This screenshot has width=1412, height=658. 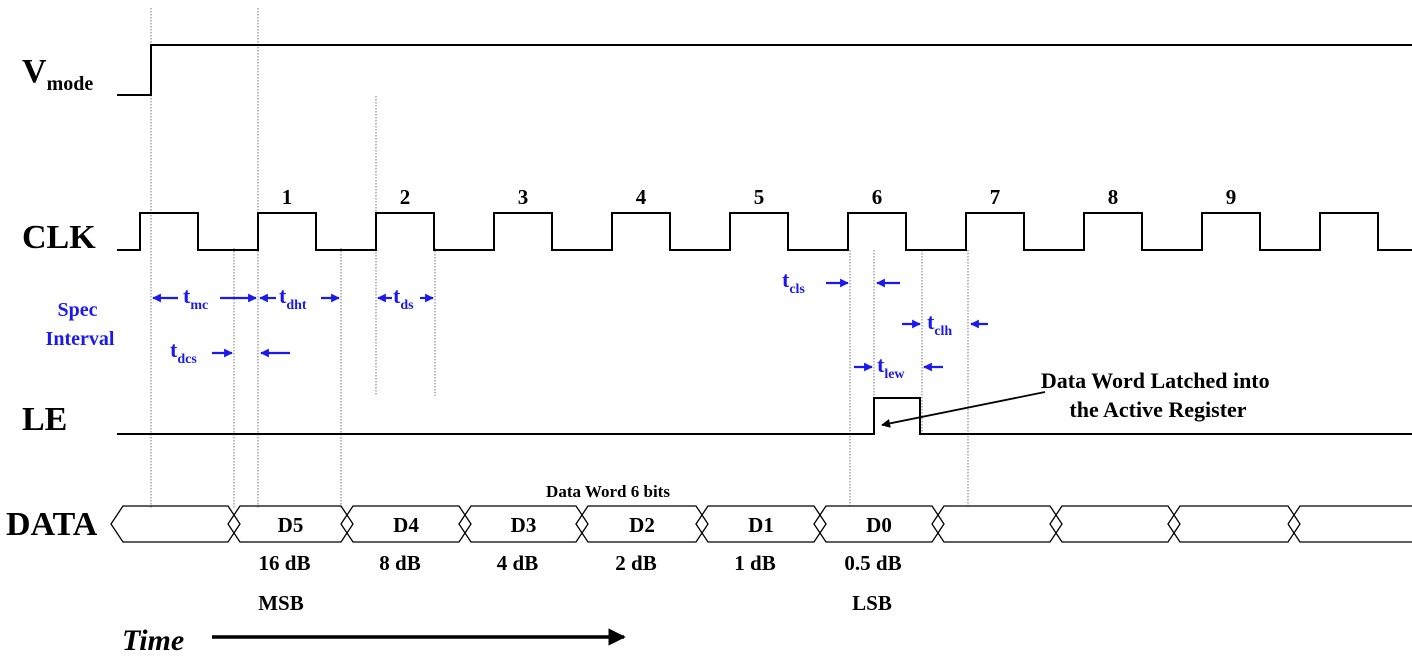 What do you see at coordinates (183, 352) in the screenshot?
I see `tdcs-label: tdcs` at bounding box center [183, 352].